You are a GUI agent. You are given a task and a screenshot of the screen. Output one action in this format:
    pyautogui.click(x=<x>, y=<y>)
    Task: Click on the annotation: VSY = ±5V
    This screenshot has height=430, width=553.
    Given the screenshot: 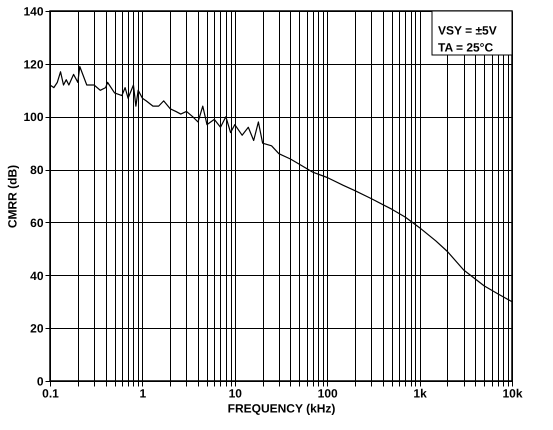 What is the action you would take?
    pyautogui.click(x=467, y=31)
    